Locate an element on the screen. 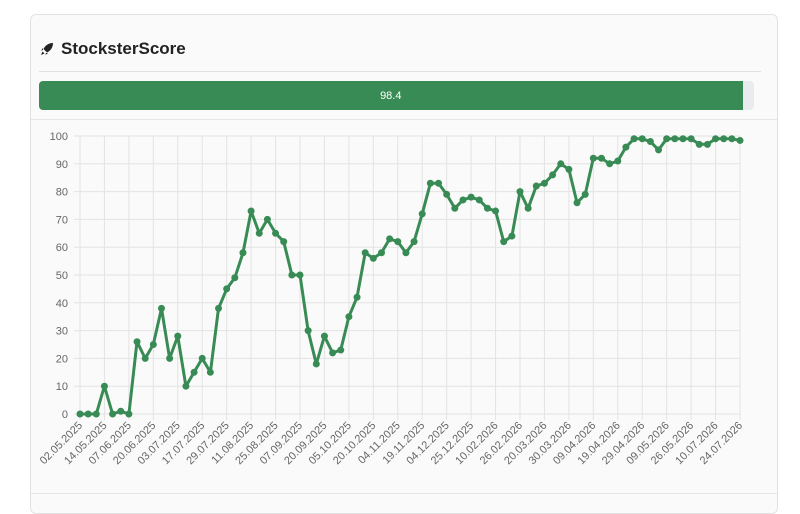 The height and width of the screenshot is (514, 800). y-tick-label: 10 is located at coordinates (62, 387).